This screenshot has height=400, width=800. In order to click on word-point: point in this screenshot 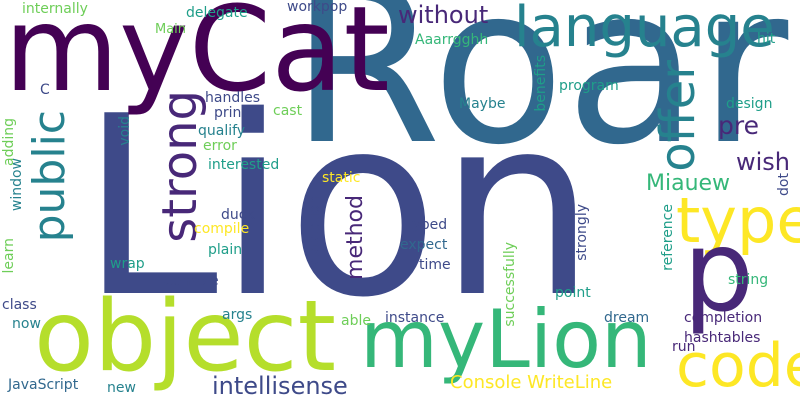, I will do `click(573, 293)`.